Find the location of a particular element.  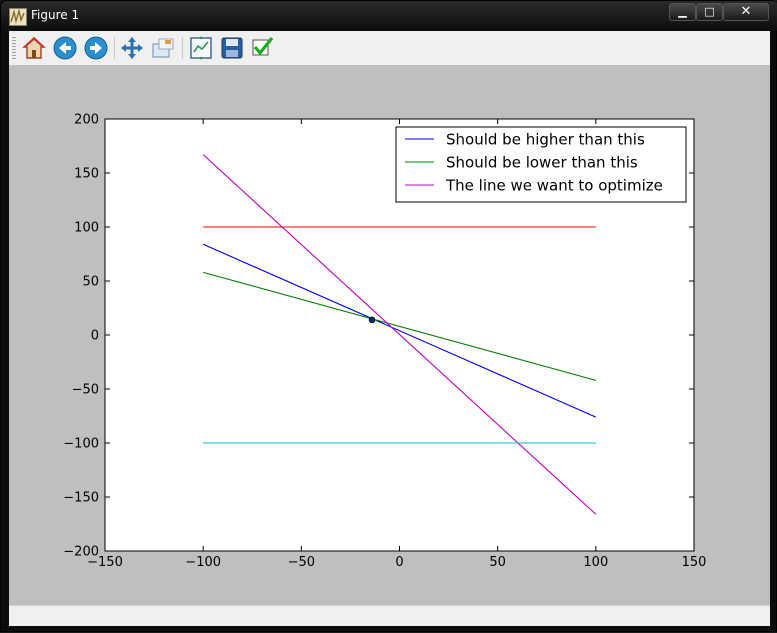

legend-box is located at coordinates (541, 164).